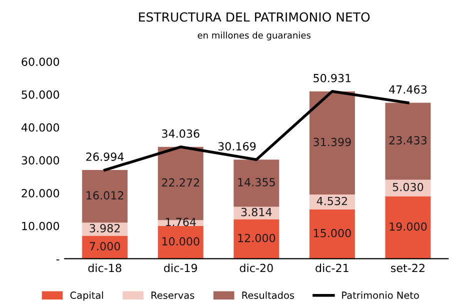  What do you see at coordinates (181, 222) in the screenshot?
I see `data-label: 1.764` at bounding box center [181, 222].